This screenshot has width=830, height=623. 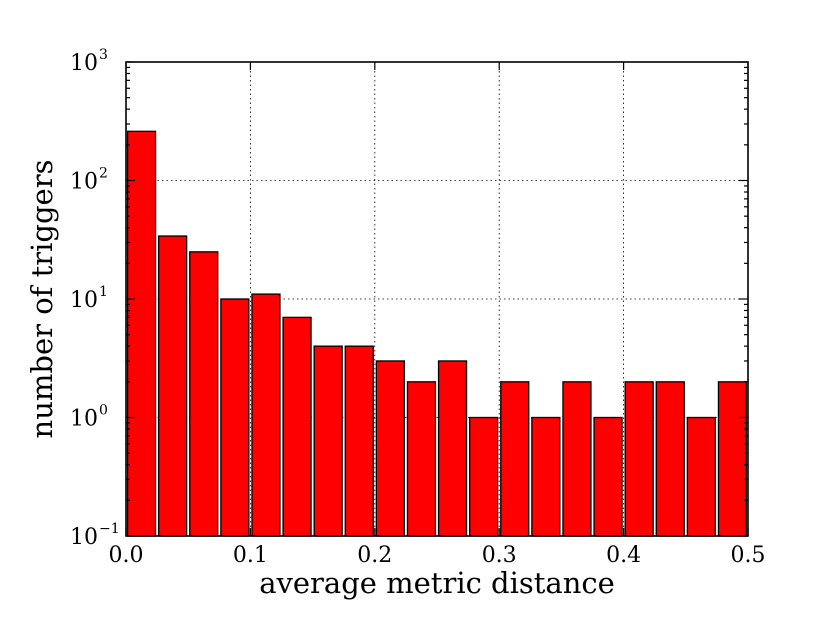 What do you see at coordinates (374, 555) in the screenshot?
I see `x-tick-label: 0.2` at bounding box center [374, 555].